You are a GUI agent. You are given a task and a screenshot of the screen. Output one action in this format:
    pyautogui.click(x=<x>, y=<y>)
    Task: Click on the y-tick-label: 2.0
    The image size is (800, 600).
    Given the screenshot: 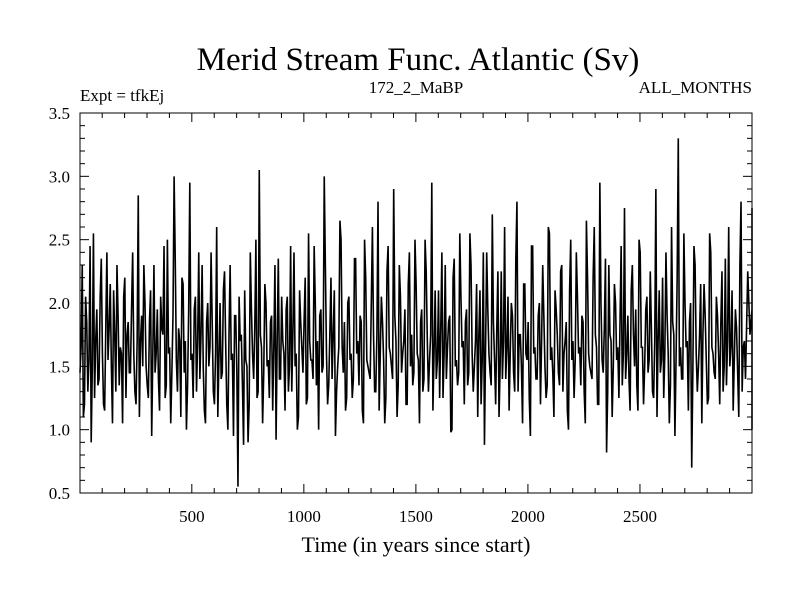 What is the action you would take?
    pyautogui.click(x=59, y=303)
    